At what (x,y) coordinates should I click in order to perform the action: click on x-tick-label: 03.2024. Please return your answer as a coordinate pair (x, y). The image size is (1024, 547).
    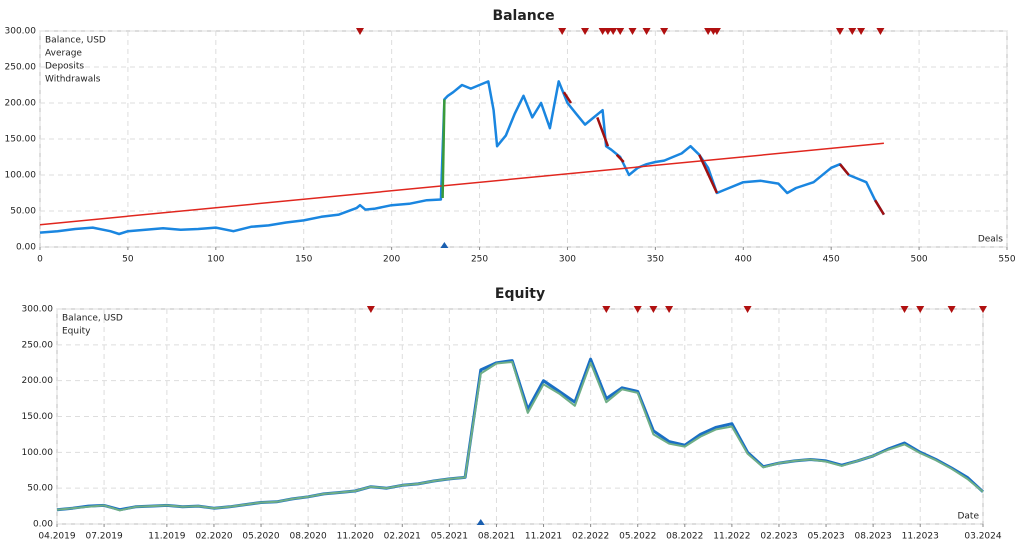
    Looking at the image, I should click on (982, 537).